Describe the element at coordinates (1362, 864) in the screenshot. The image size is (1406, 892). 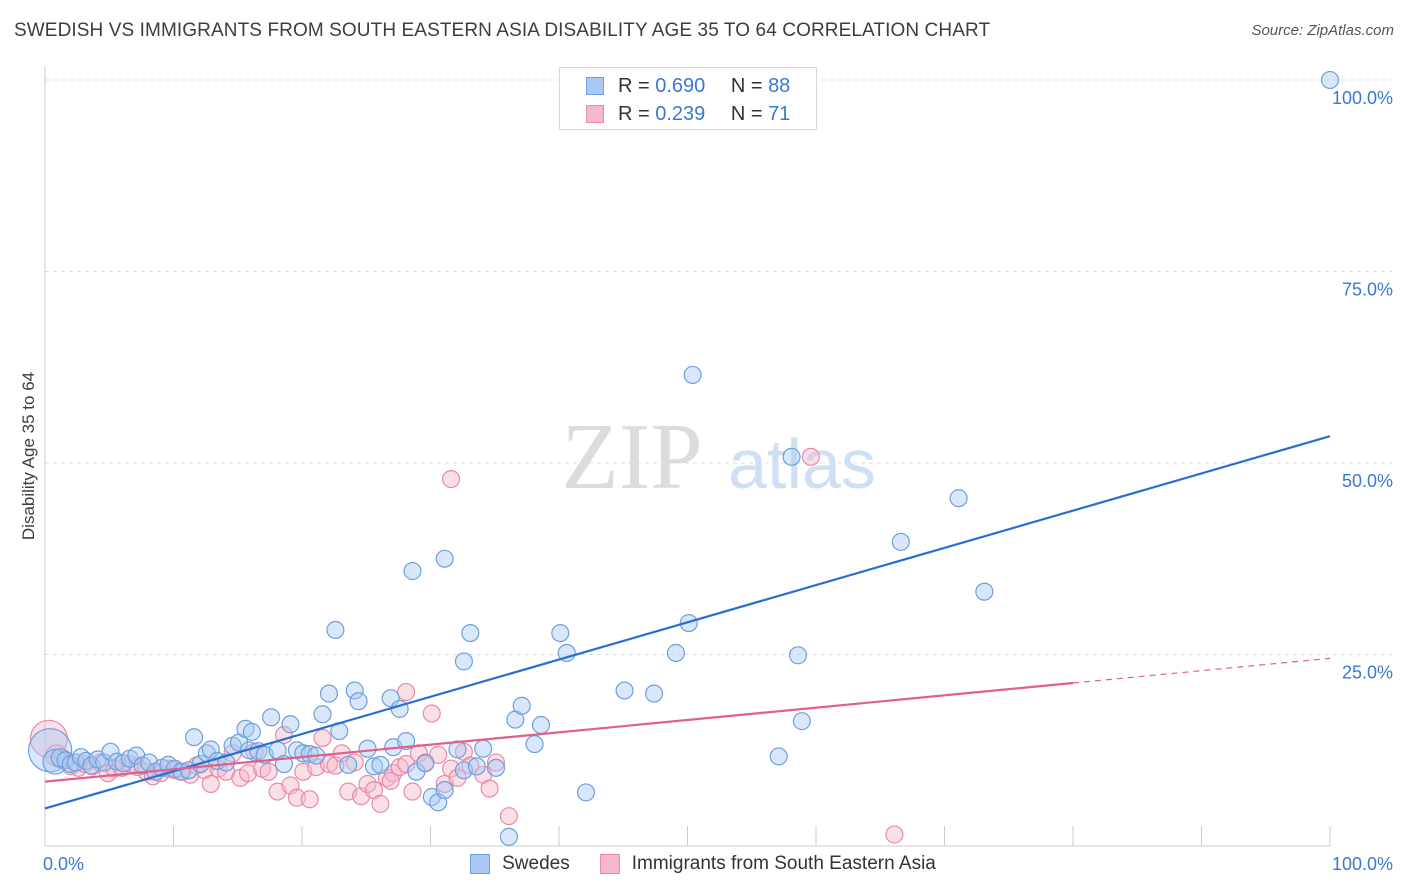
I see `x-tick-label: 100.0%` at that location.